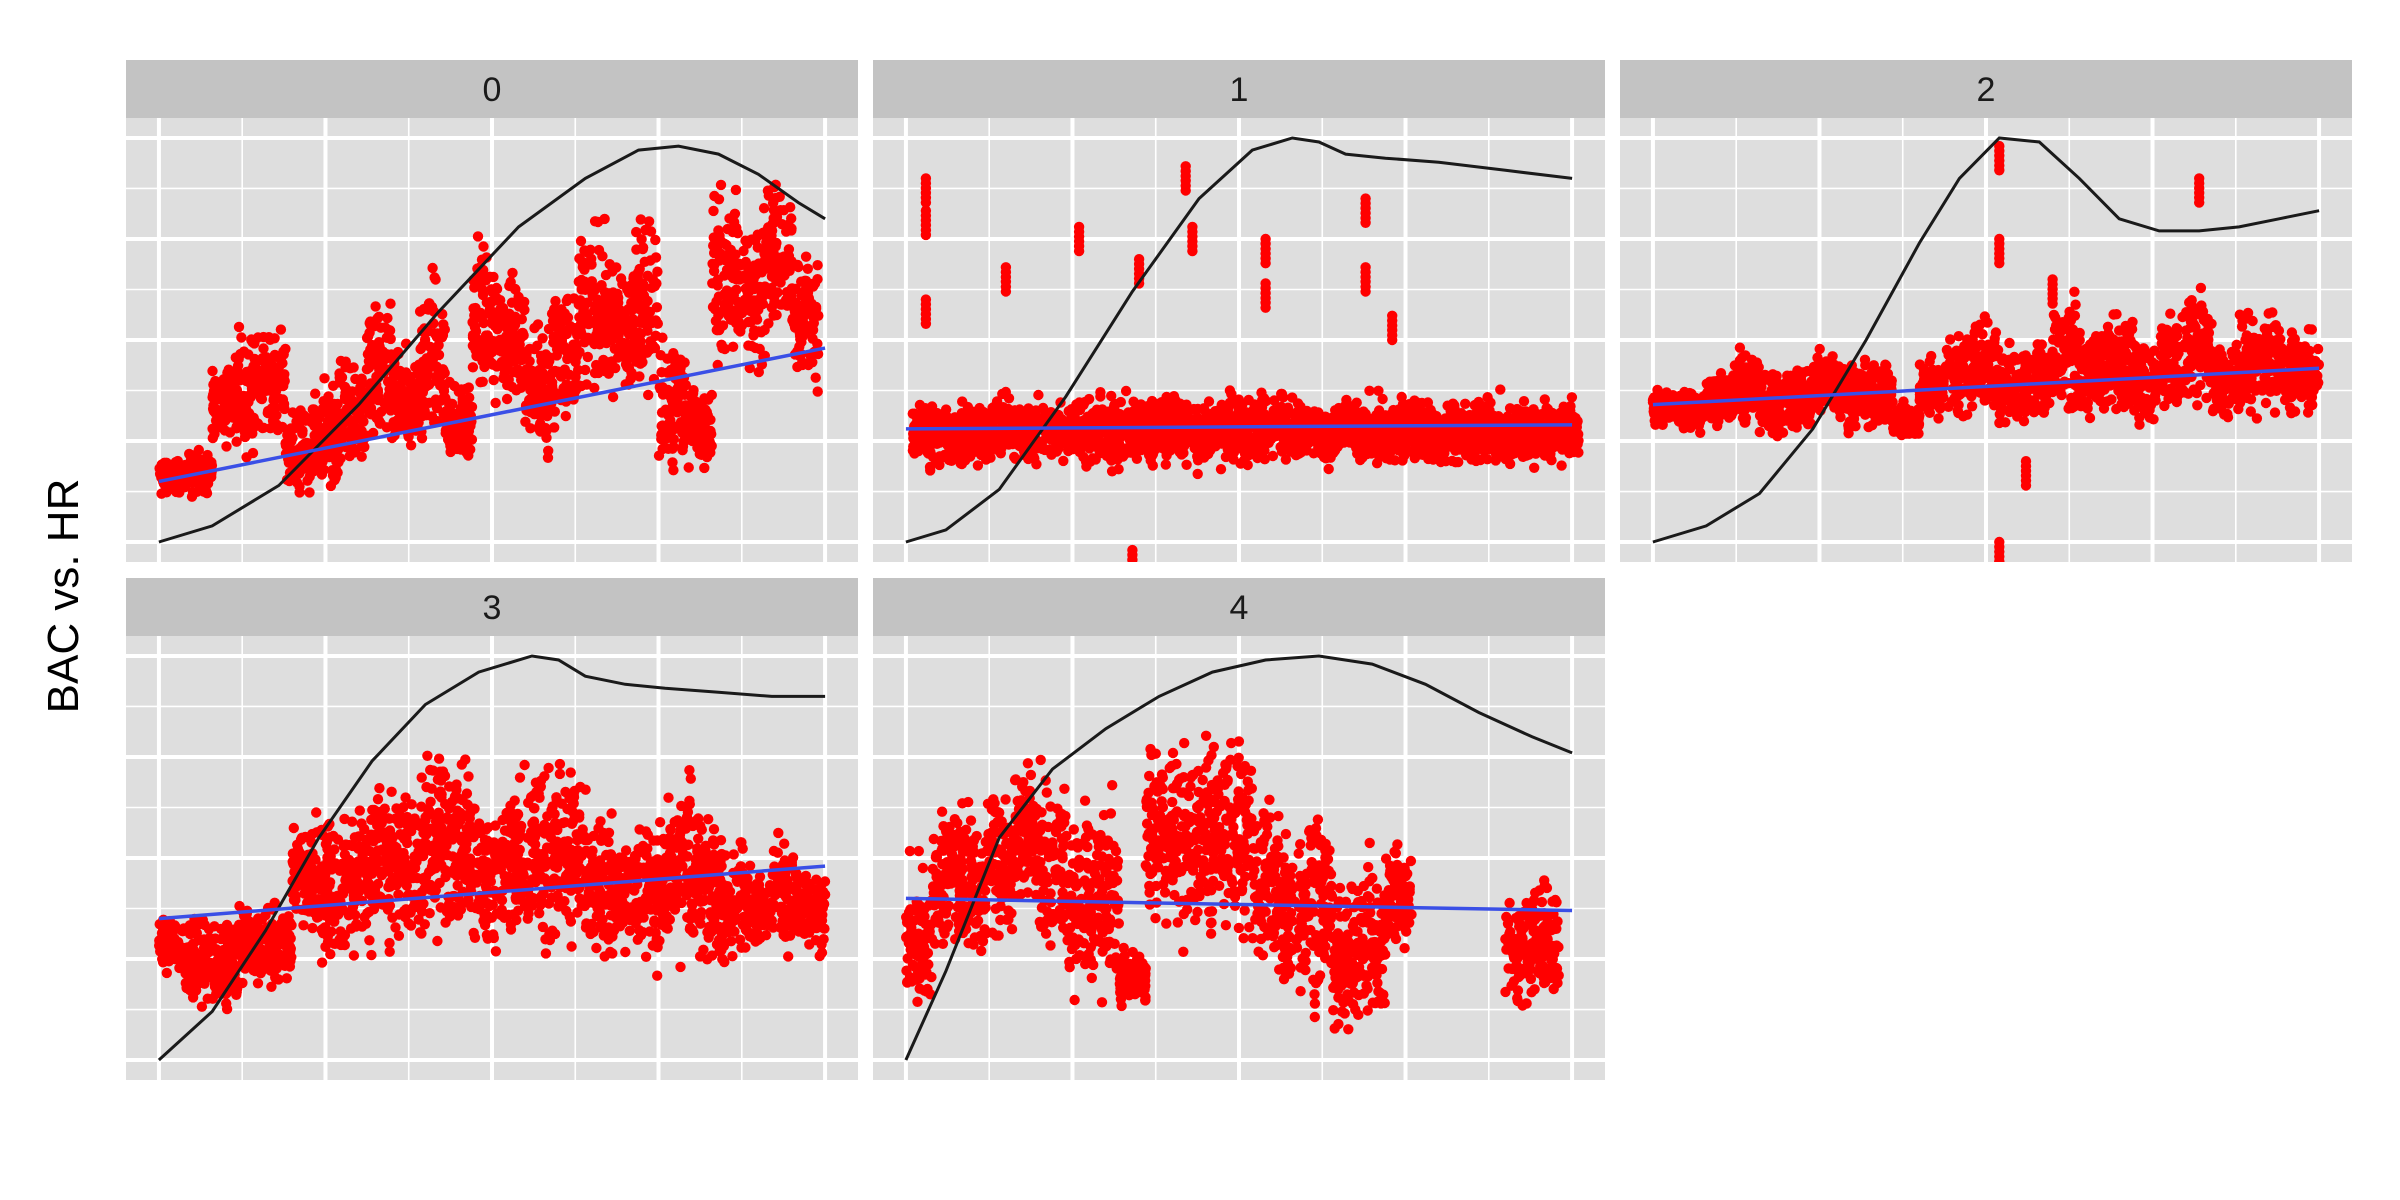 Image resolution: width=2400 pixels, height=1200 pixels. I want to click on facet-strip-label: 1, so click(1239, 90).